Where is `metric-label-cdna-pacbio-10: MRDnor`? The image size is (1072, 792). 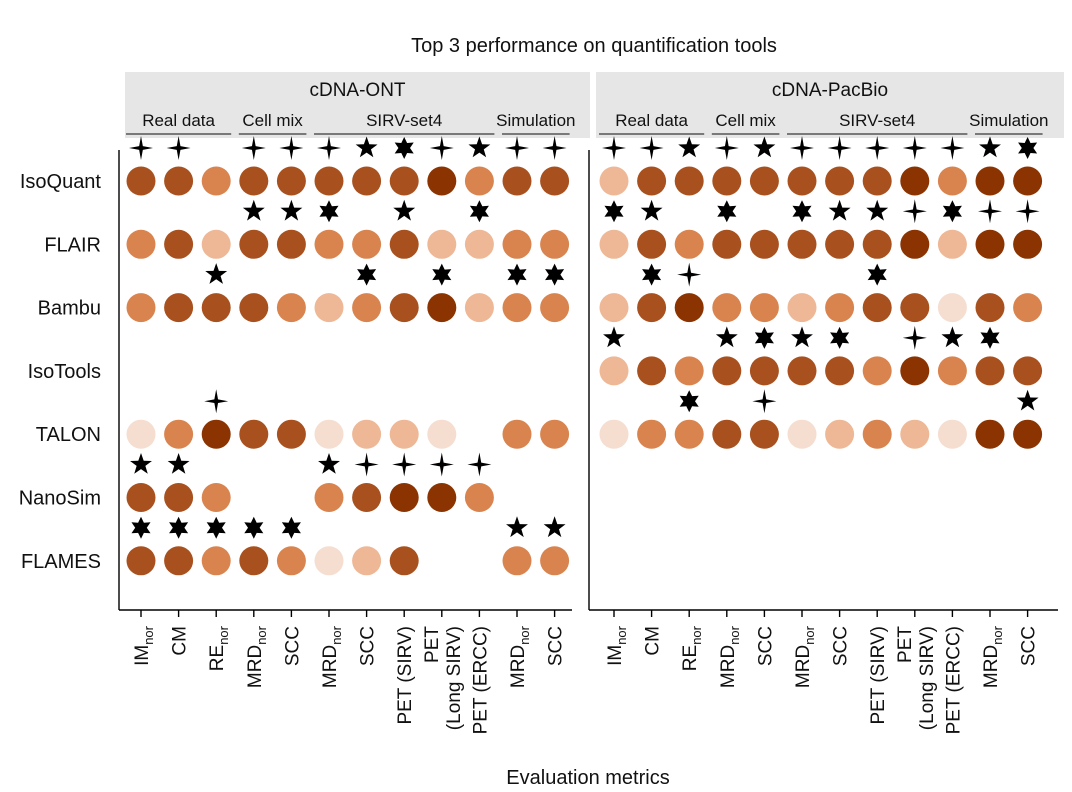
metric-label-cdna-pacbio-10: MRDnor is located at coordinates (993, 656).